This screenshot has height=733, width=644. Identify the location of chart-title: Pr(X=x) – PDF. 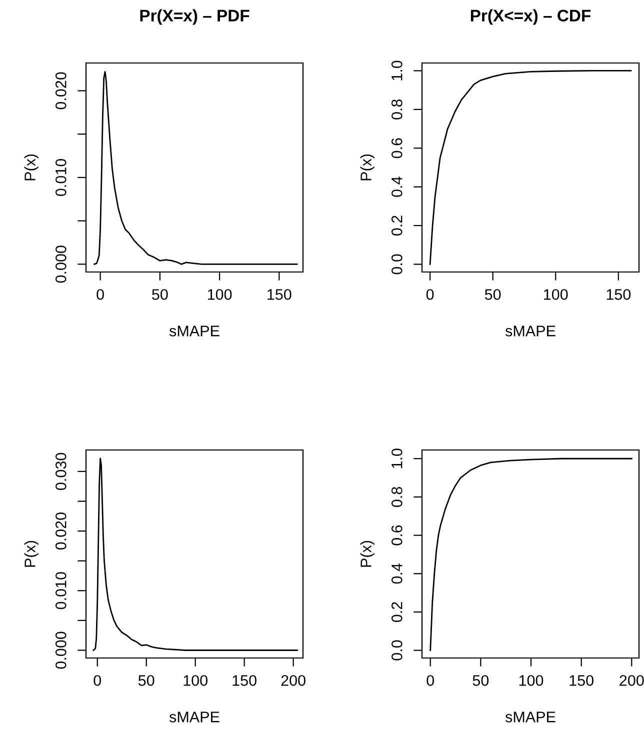
(195, 17).